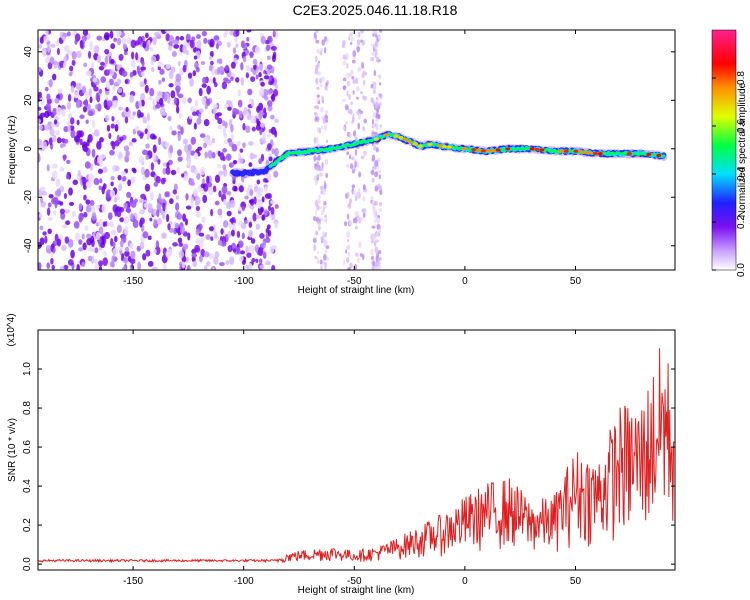  I want to click on spectrogram-ridge, so click(448, 154).